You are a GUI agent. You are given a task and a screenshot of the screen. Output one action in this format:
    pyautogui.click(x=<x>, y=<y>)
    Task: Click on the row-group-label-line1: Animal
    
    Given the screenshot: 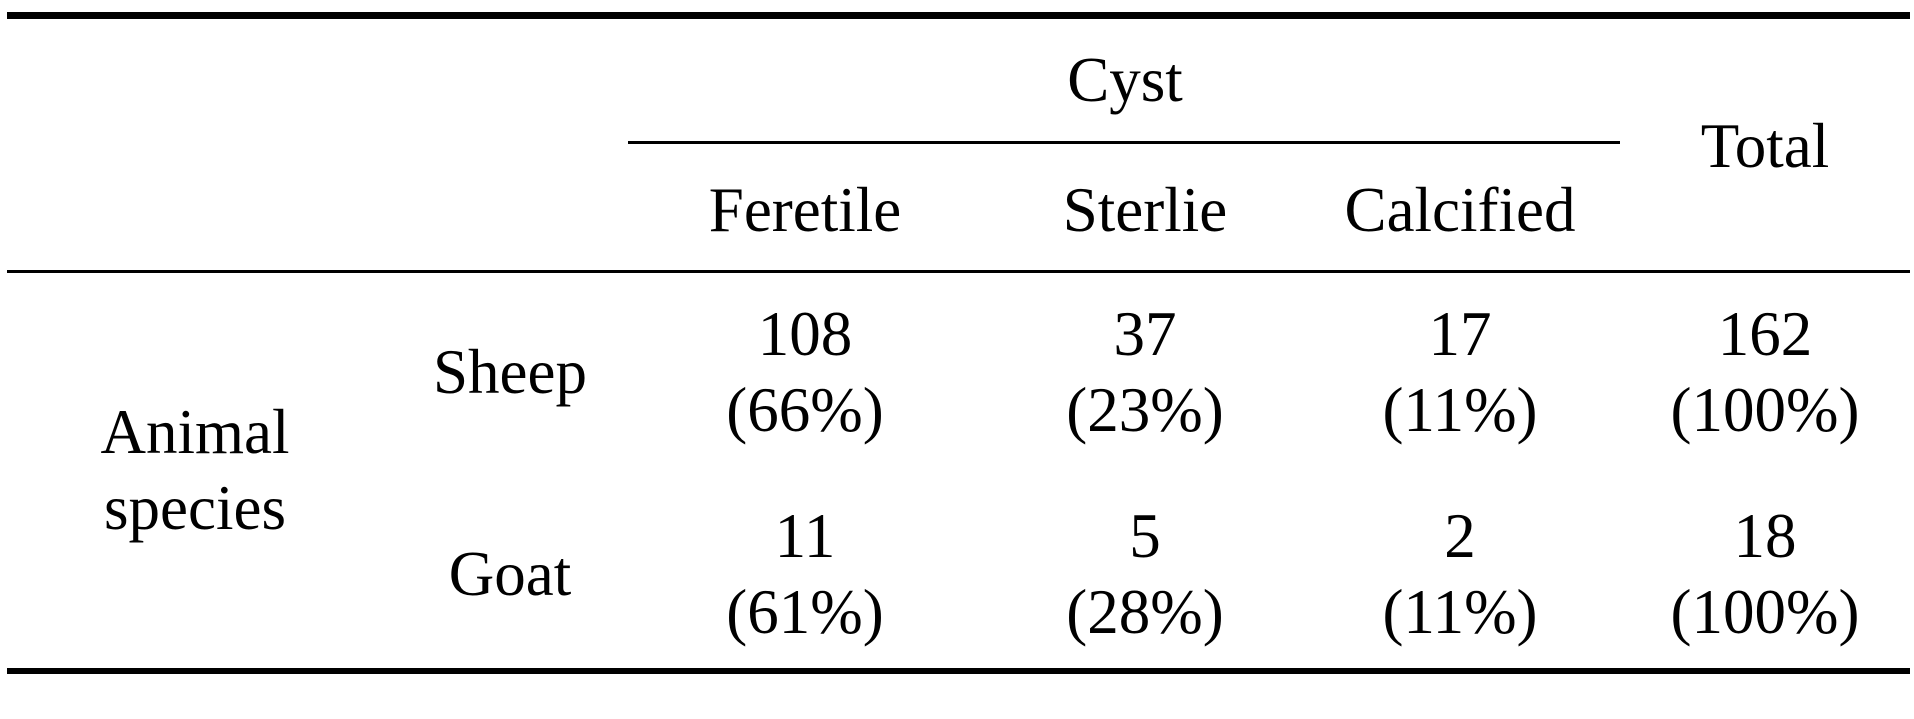 What is the action you would take?
    pyautogui.click(x=195, y=432)
    